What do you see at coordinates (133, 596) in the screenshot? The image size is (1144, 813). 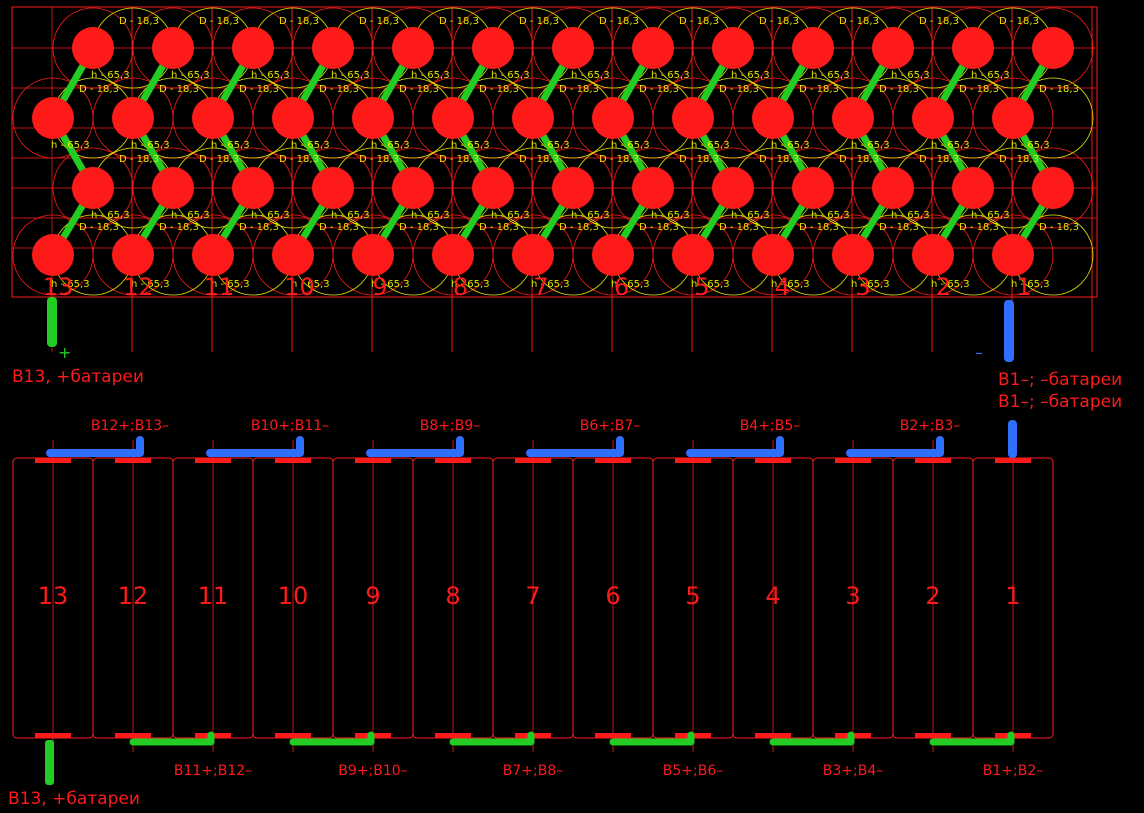 I see `cell-number: 12` at bounding box center [133, 596].